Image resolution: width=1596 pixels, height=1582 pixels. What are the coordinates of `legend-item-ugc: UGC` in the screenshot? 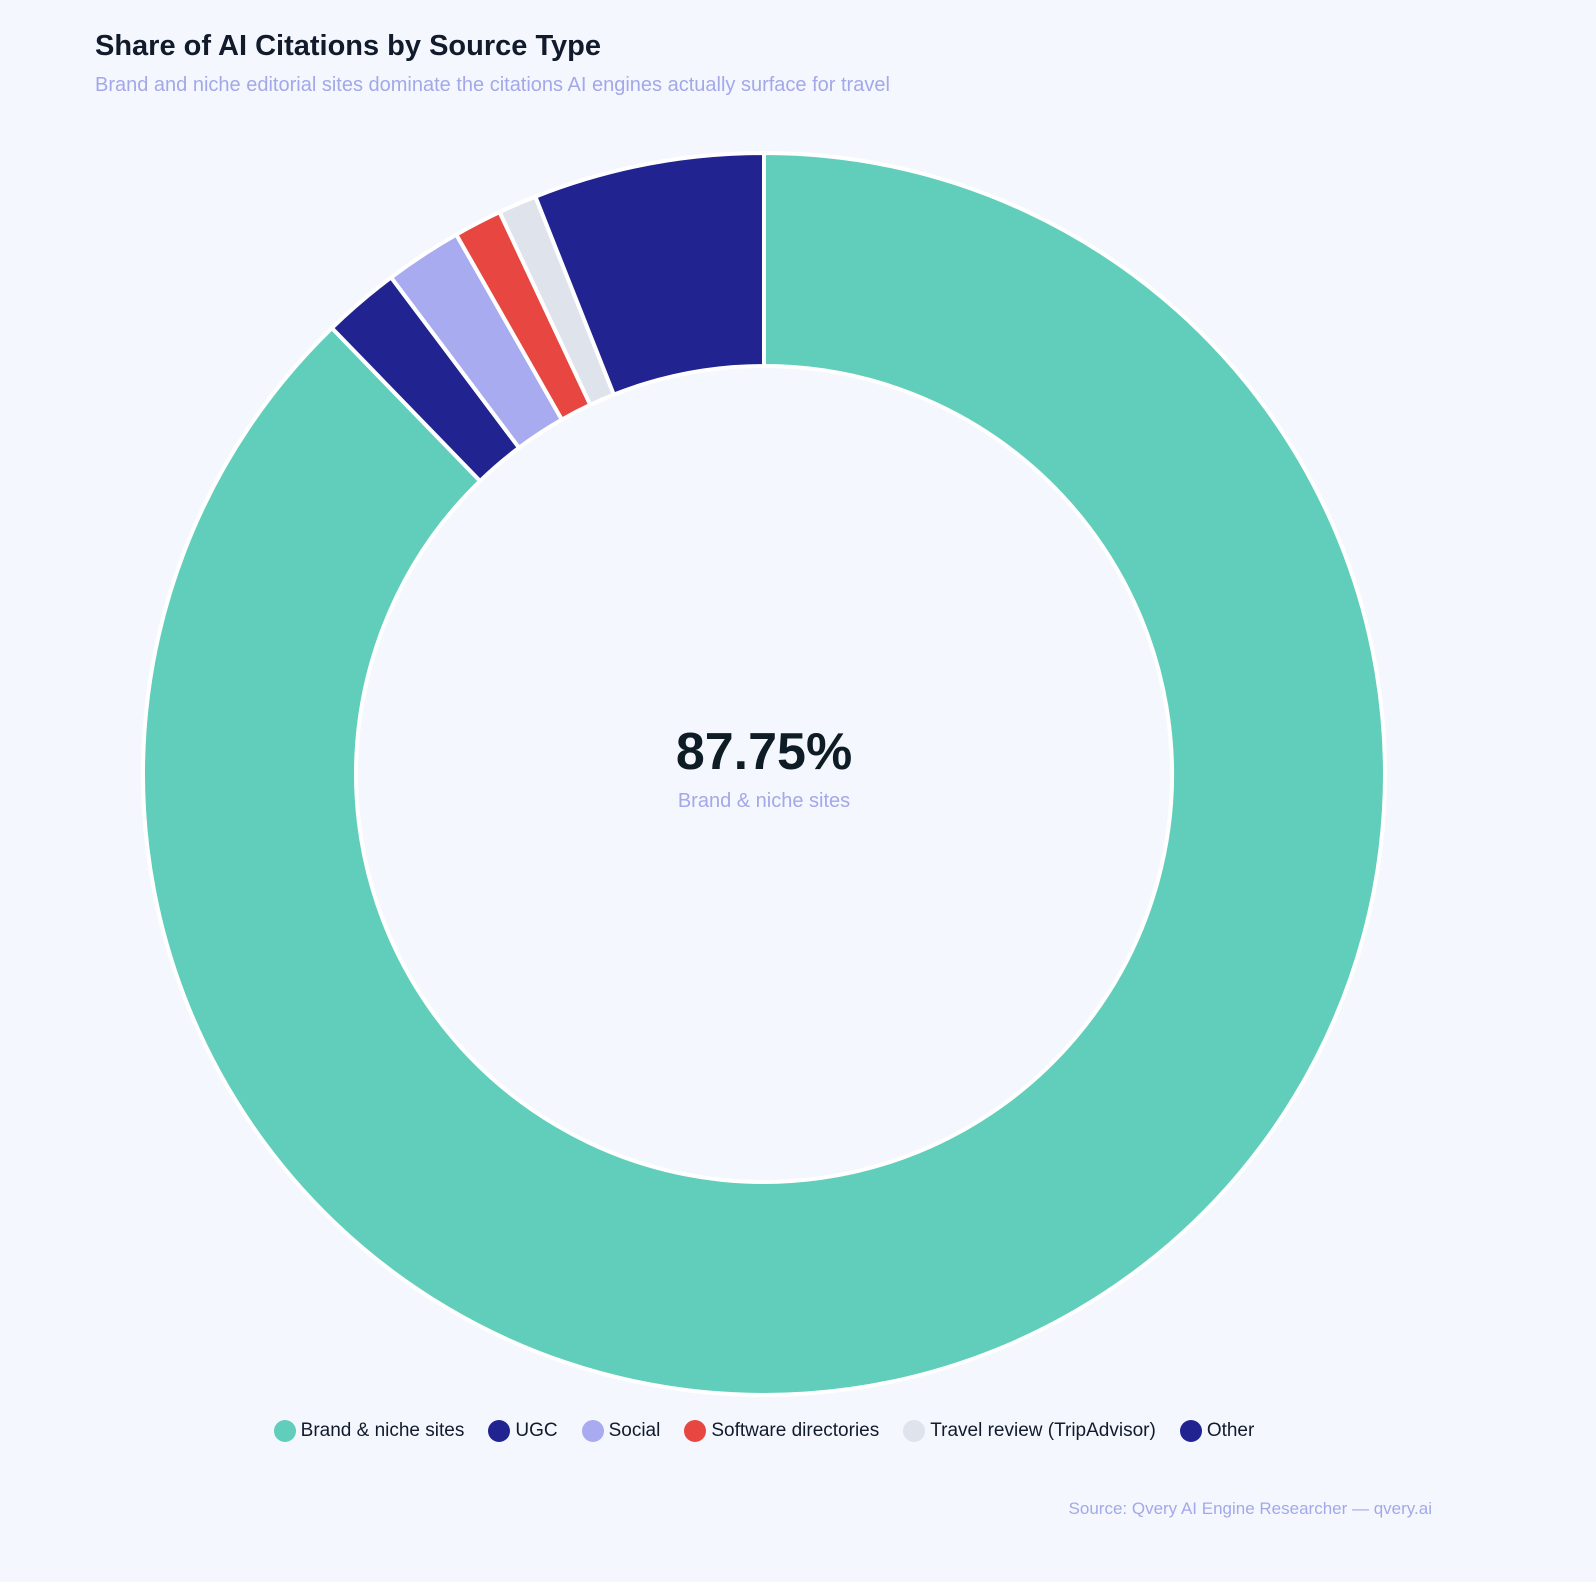 It's located at (523, 1431).